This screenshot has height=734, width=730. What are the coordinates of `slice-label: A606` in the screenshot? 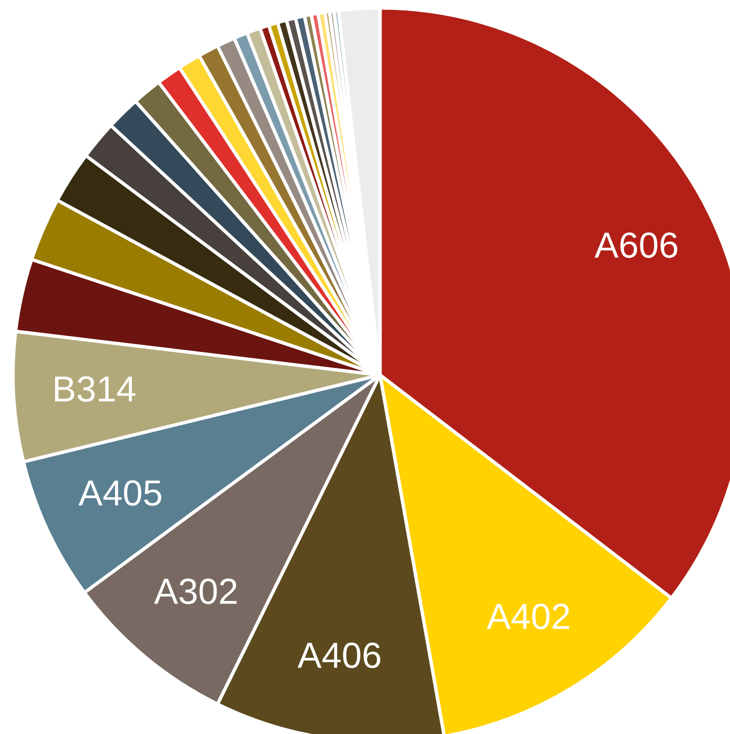 It's located at (636, 245).